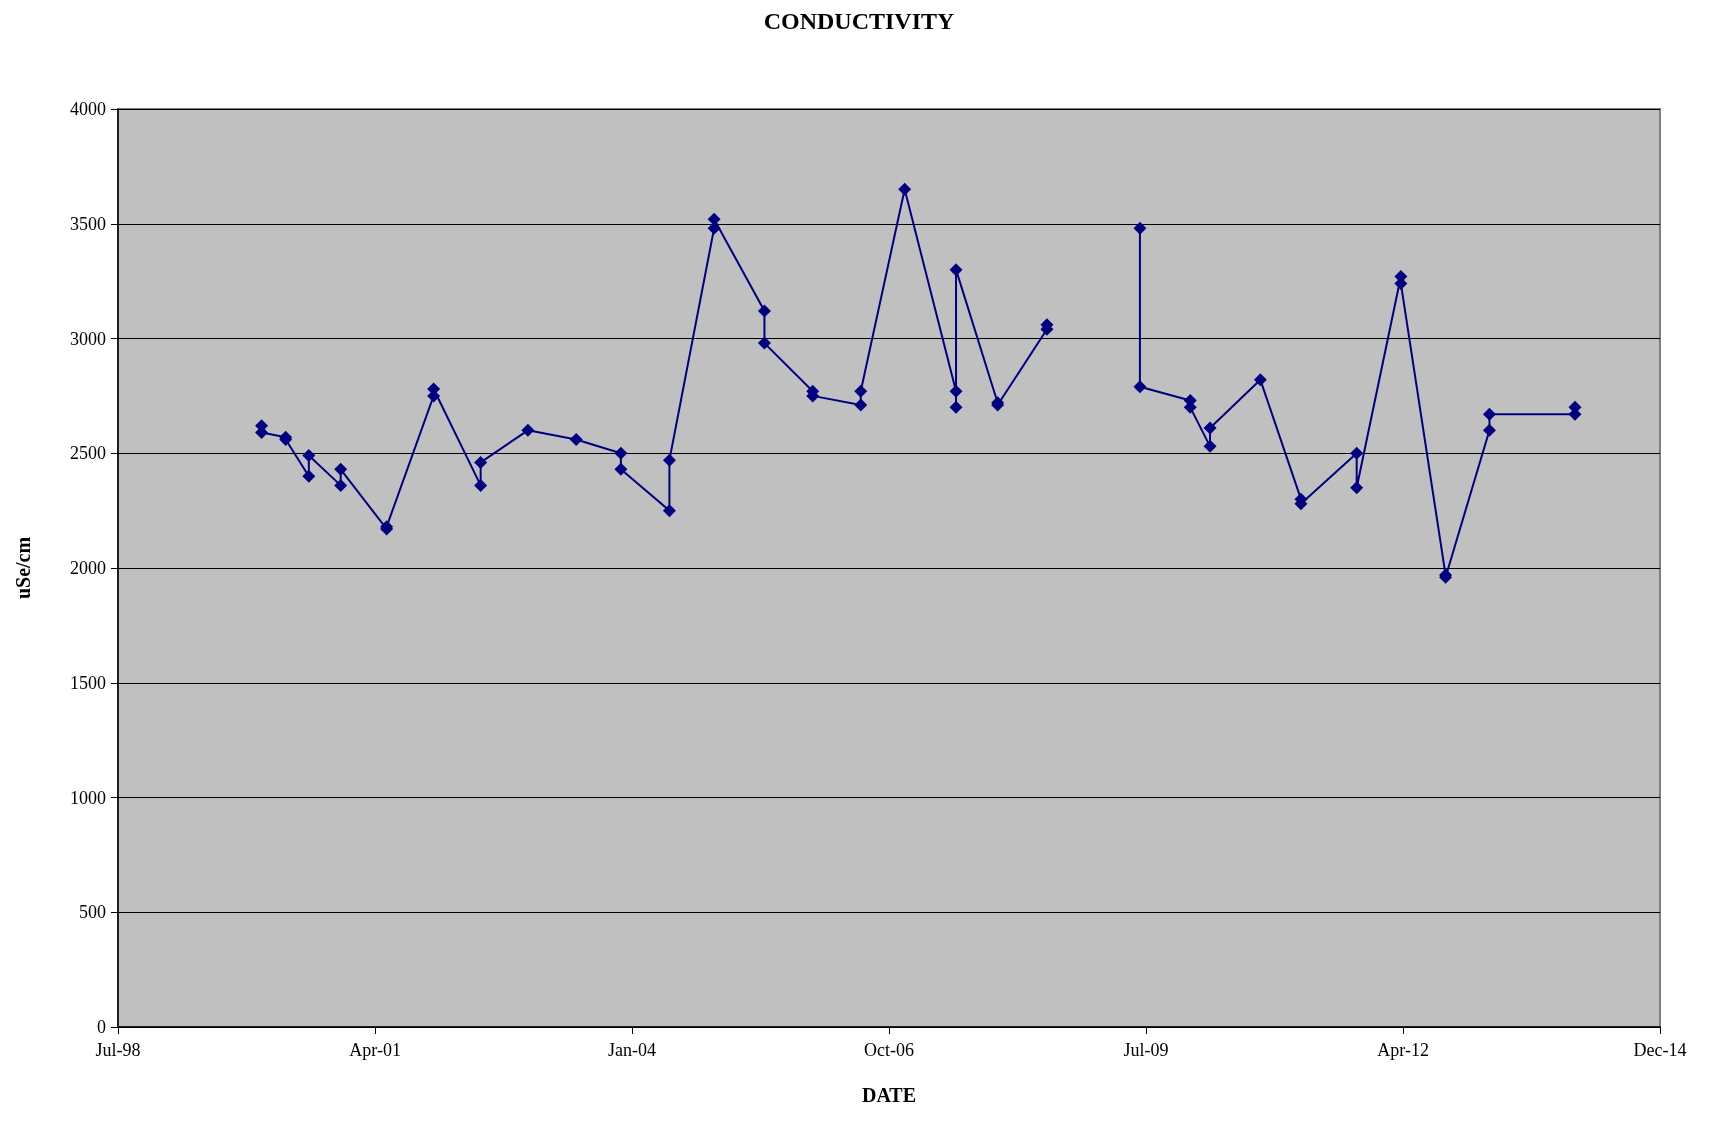  I want to click on x-tick-label: Jul-98, so click(118, 1050).